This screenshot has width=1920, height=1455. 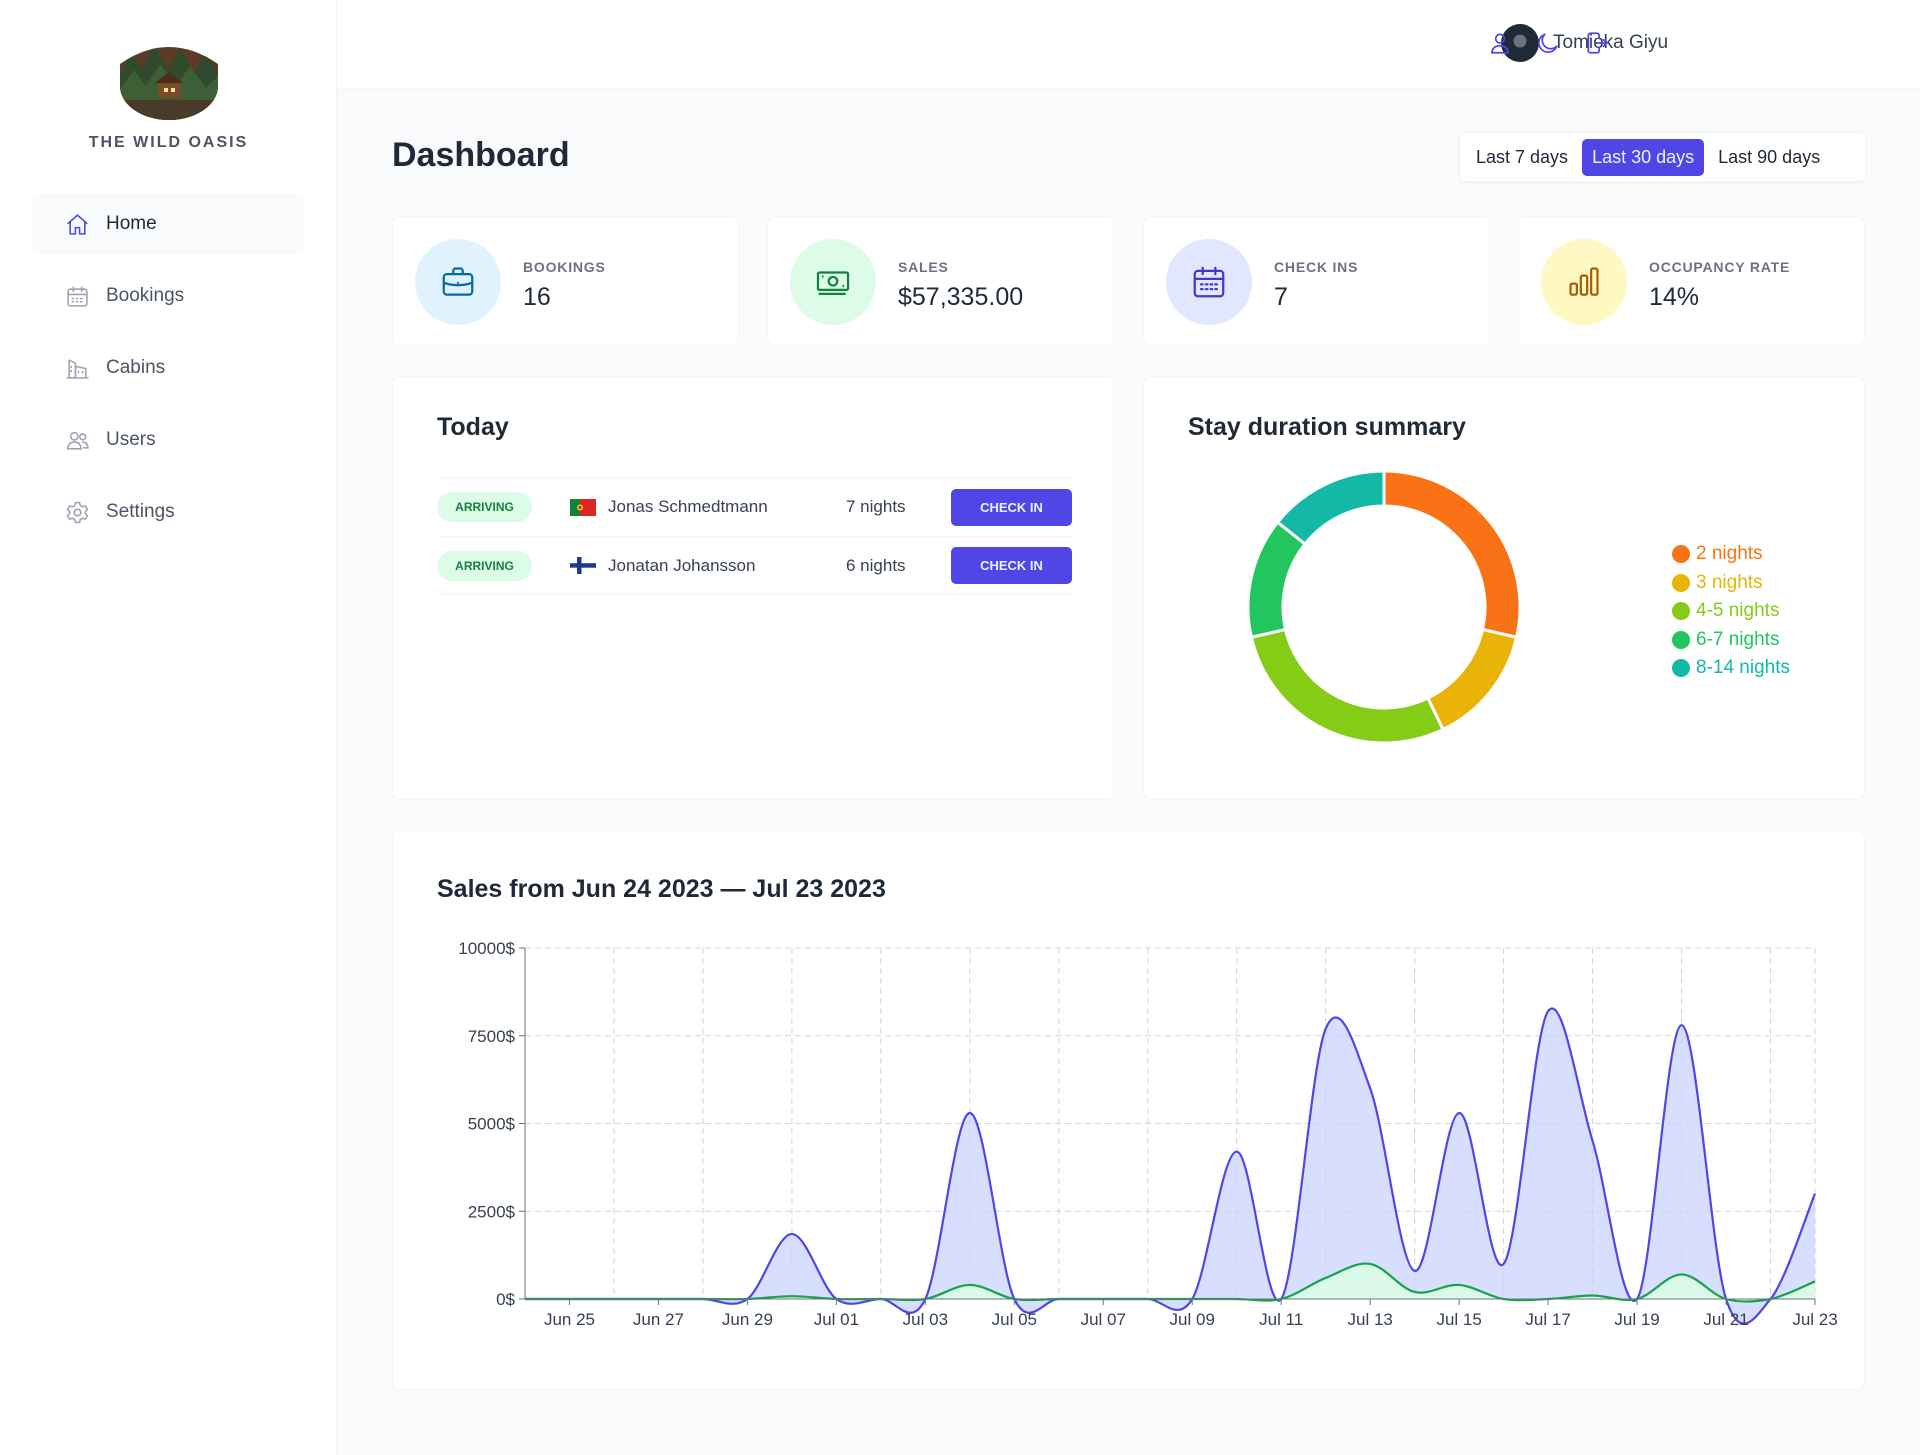 What do you see at coordinates (168, 224) in the screenshot?
I see `sidebar-item-home: Home` at bounding box center [168, 224].